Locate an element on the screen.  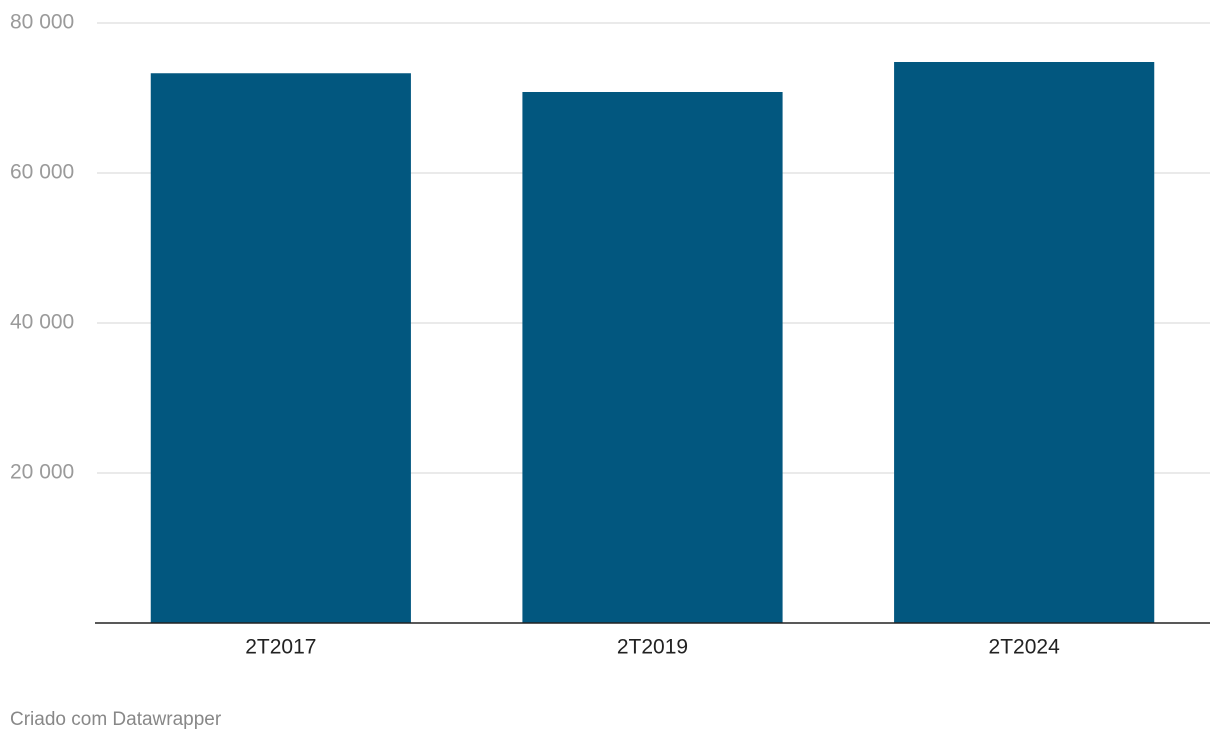
y-tick-label: 60 000 is located at coordinates (42, 172).